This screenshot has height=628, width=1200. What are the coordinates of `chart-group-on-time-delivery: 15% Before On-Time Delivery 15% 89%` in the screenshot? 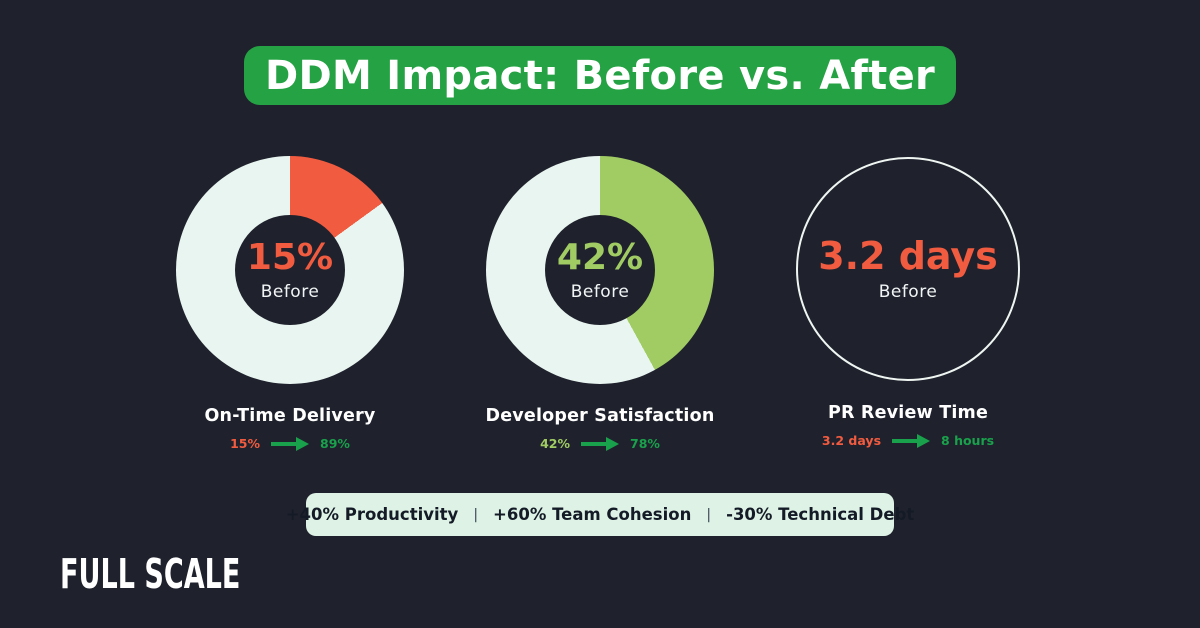 It's located at (290, 303).